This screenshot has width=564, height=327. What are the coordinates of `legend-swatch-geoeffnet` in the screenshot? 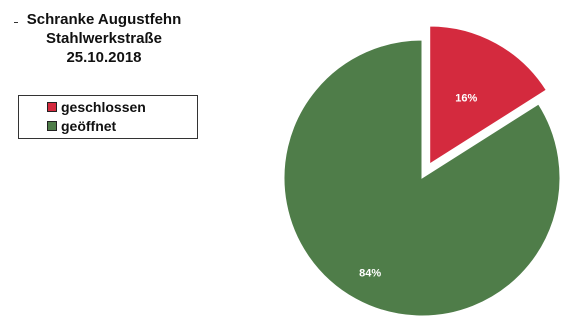 It's located at (52, 126).